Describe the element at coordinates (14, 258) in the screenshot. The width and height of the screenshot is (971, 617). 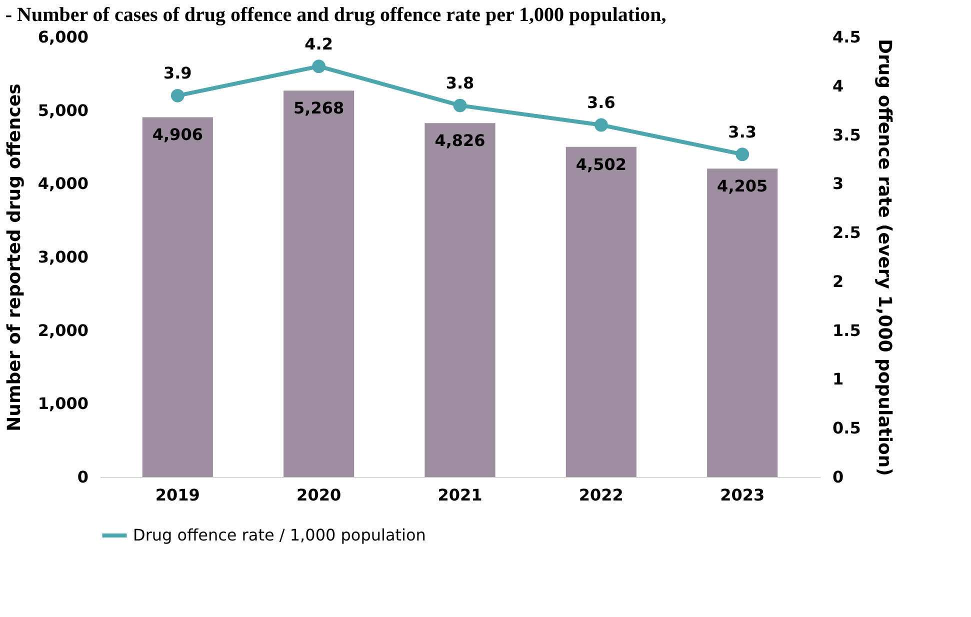
I see `y-axis-title: Number of reported drug offences` at that location.